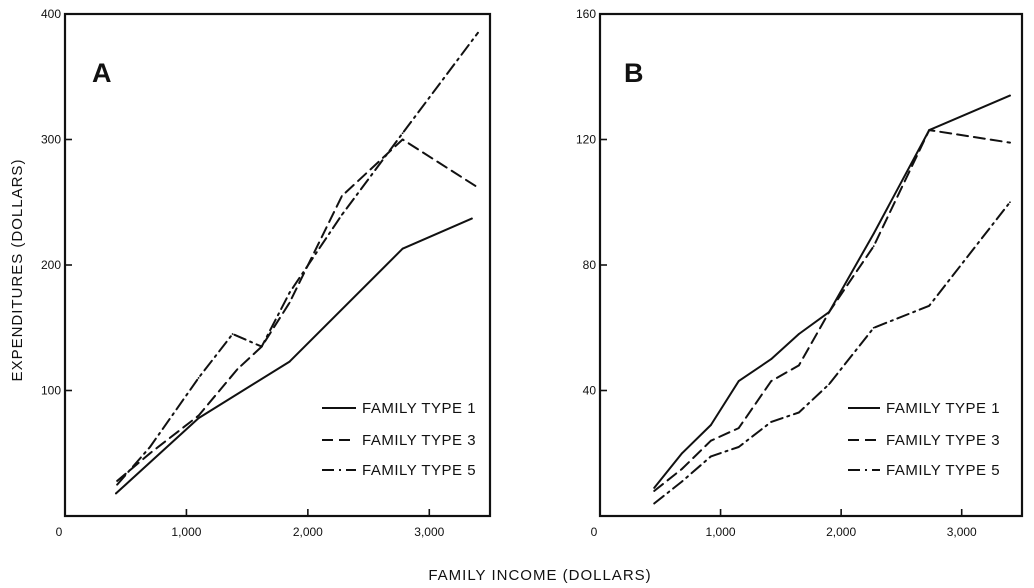 This screenshot has height=588, width=1034. I want to click on y-tick-label: 400, so click(51, 14).